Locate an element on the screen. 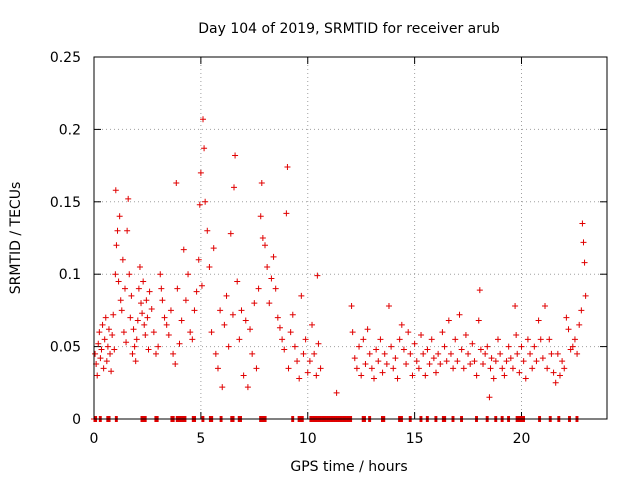  x-tick-label: 15 is located at coordinates (415, 439).